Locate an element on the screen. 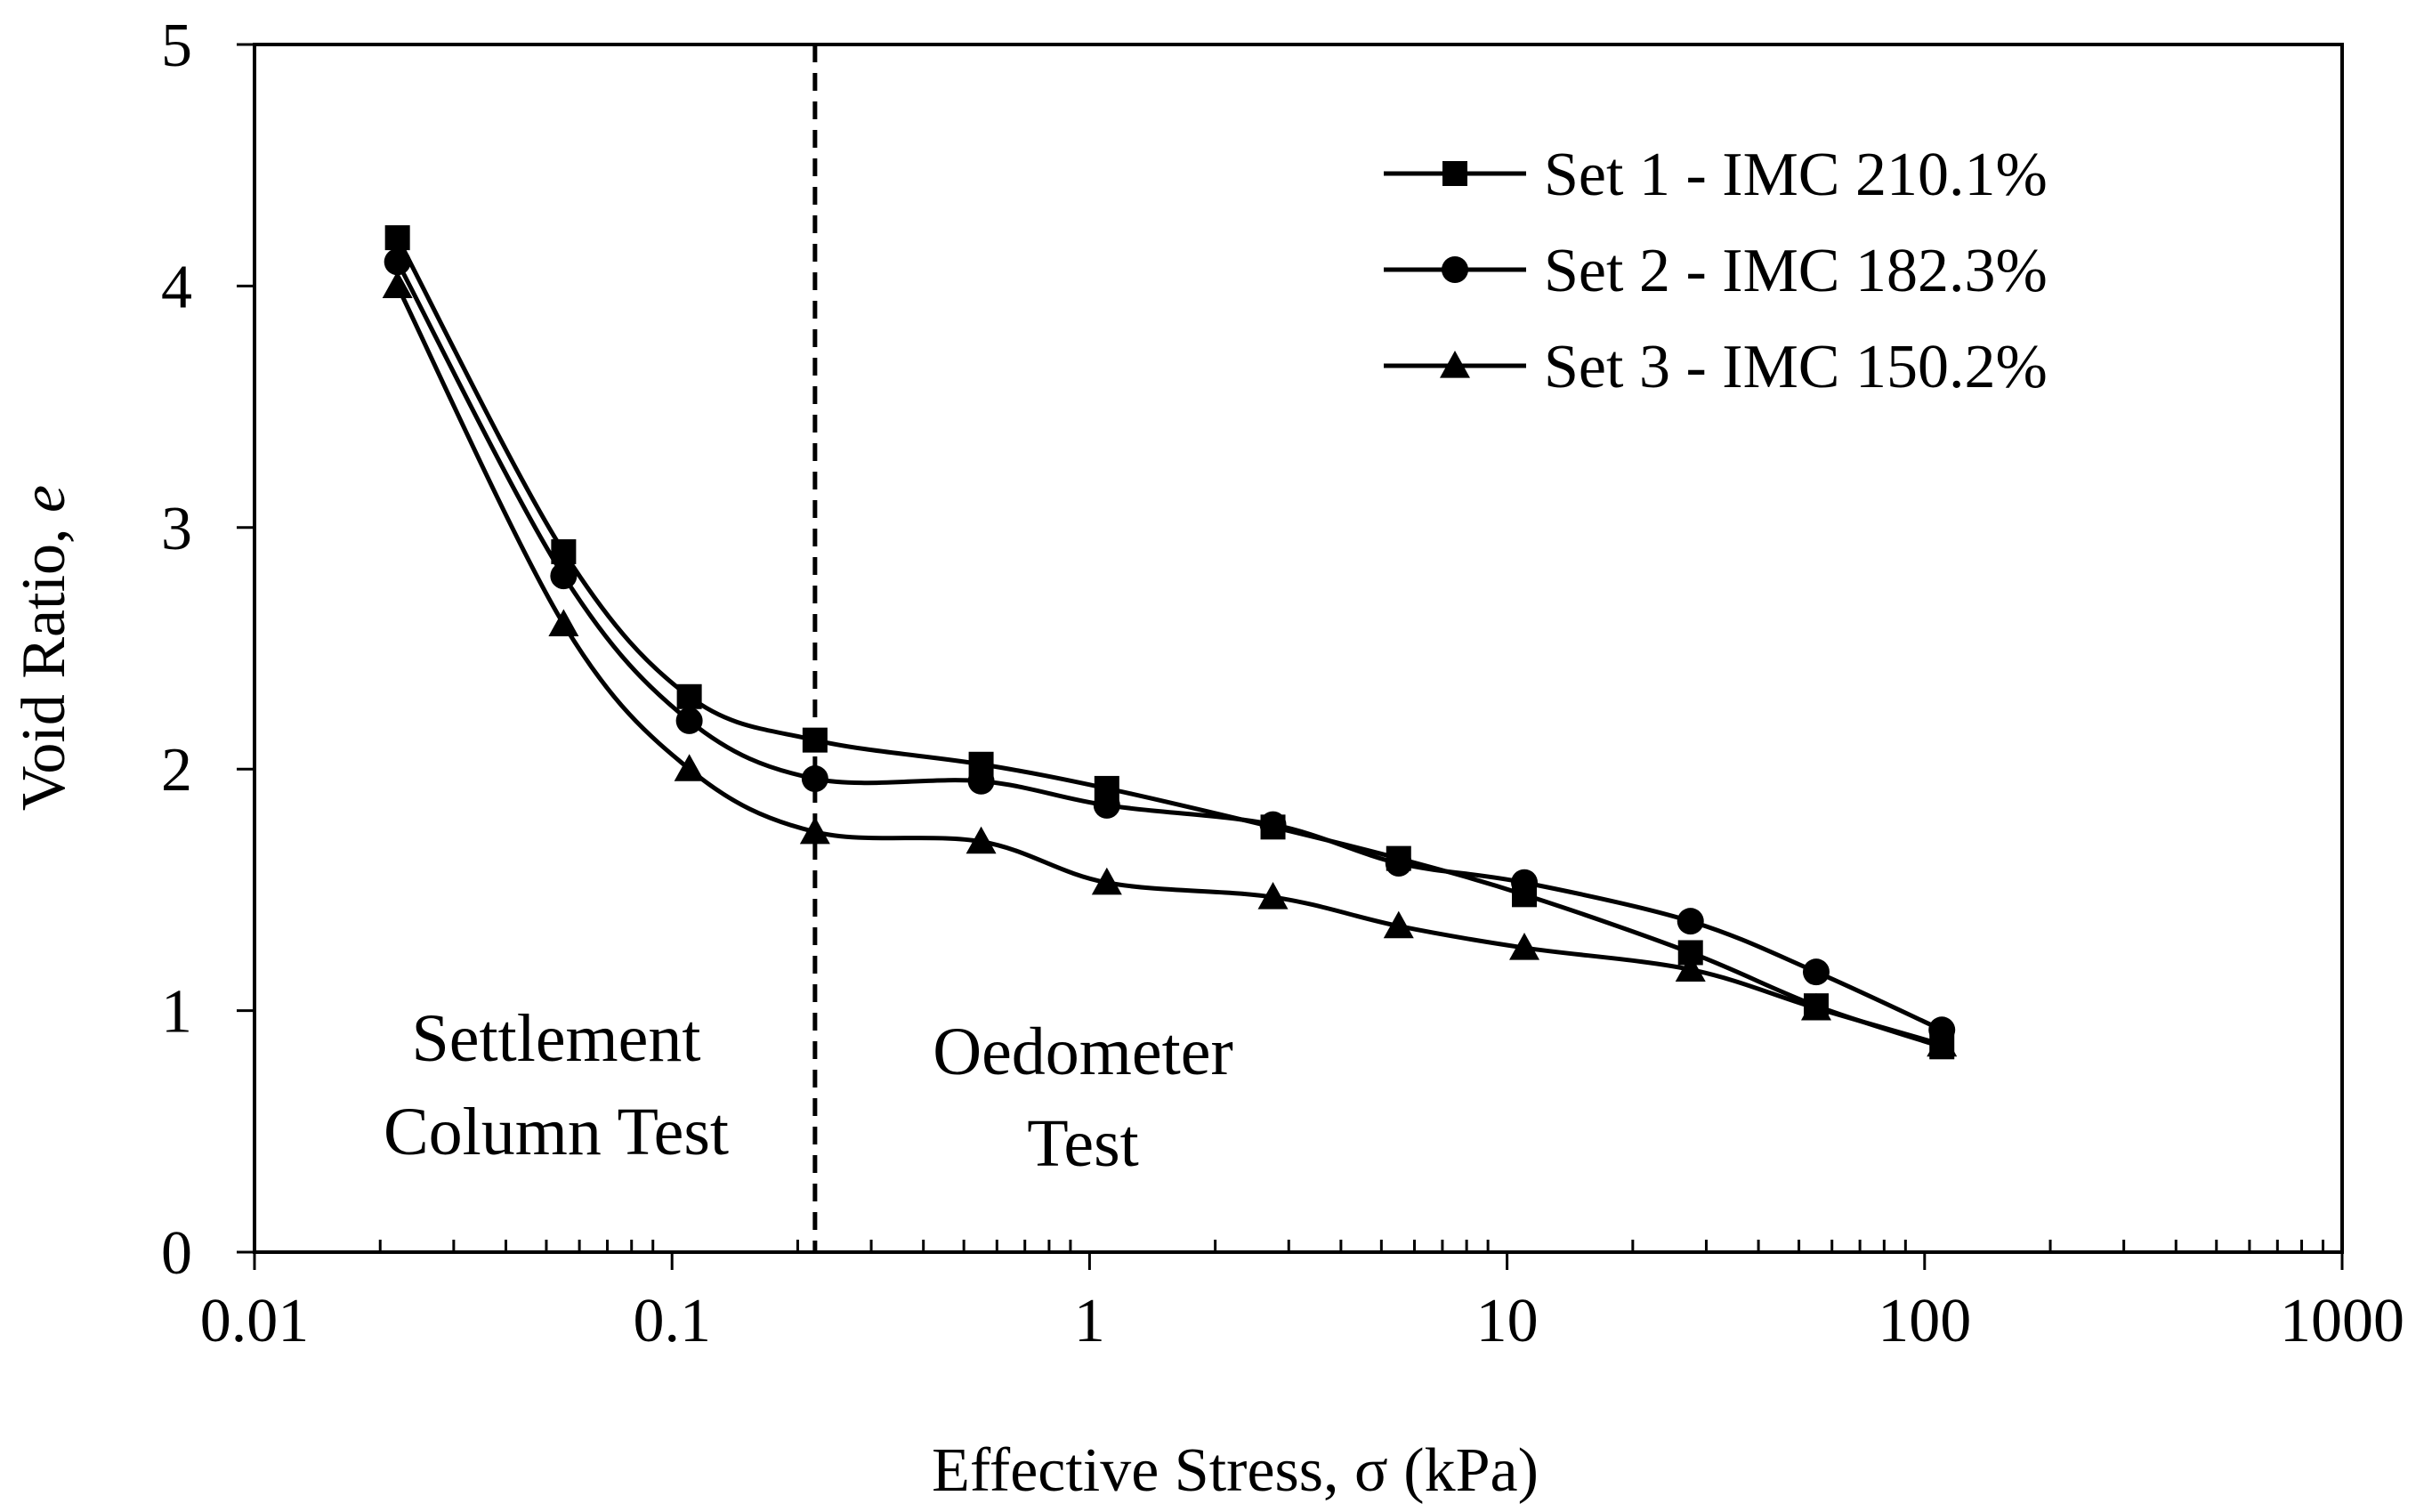 The height and width of the screenshot is (1512, 2432). y-axis-ticks is located at coordinates (246, 648).